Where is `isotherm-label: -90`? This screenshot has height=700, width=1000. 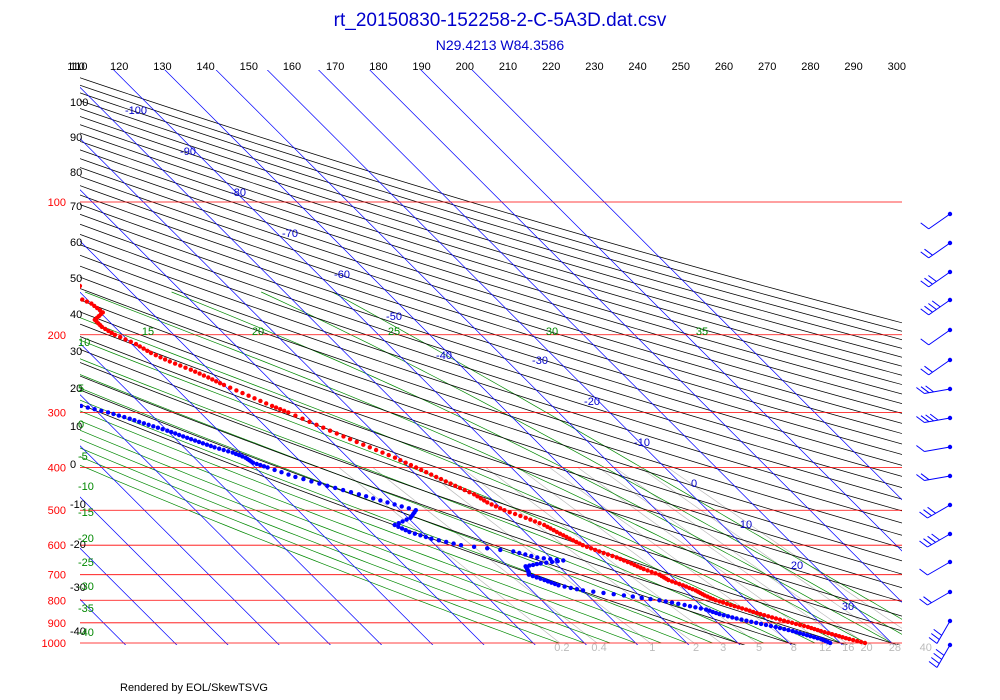 isotherm-label: -90 is located at coordinates (188, 152).